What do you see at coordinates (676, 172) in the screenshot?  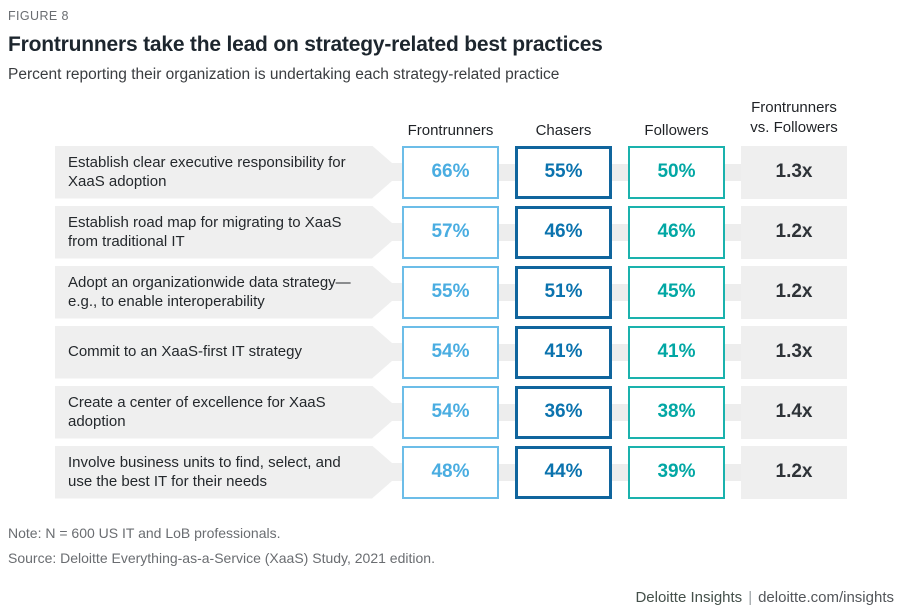 I see `followers-value-box: 50%` at bounding box center [676, 172].